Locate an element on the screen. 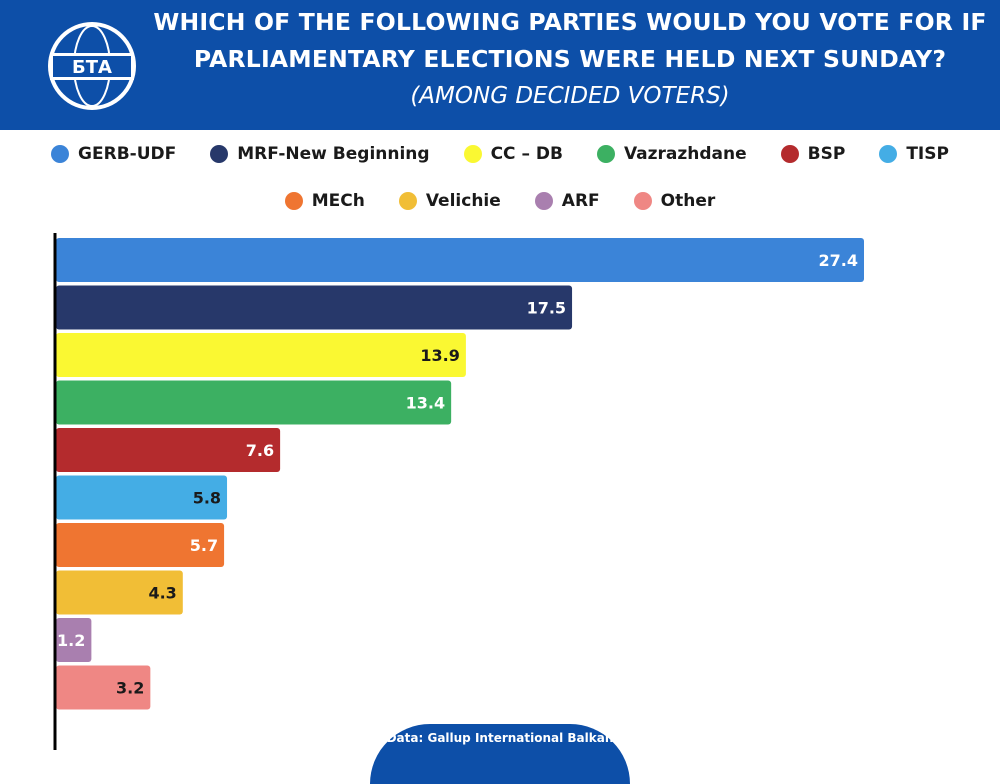 The width and height of the screenshot is (1000, 784). legend-item-other: Other is located at coordinates (674, 201).